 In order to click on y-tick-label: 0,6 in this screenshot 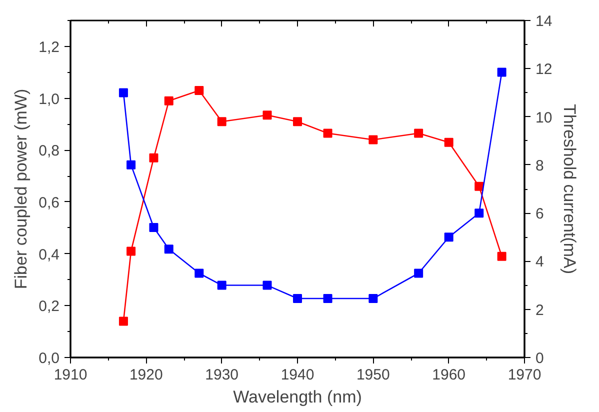, I will do `click(49, 203)`.